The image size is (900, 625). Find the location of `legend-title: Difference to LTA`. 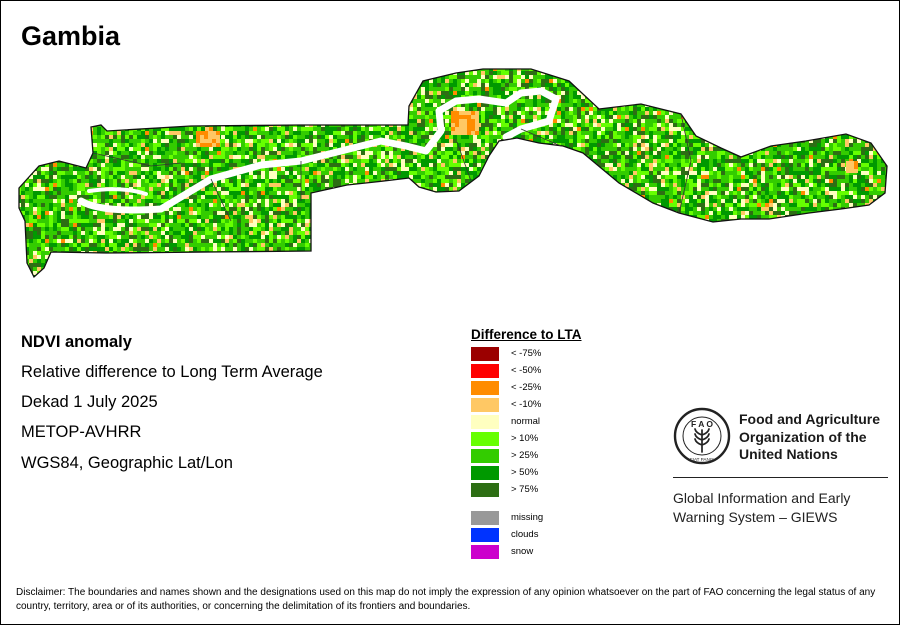

legend-title: Difference to LTA is located at coordinates (526, 334).